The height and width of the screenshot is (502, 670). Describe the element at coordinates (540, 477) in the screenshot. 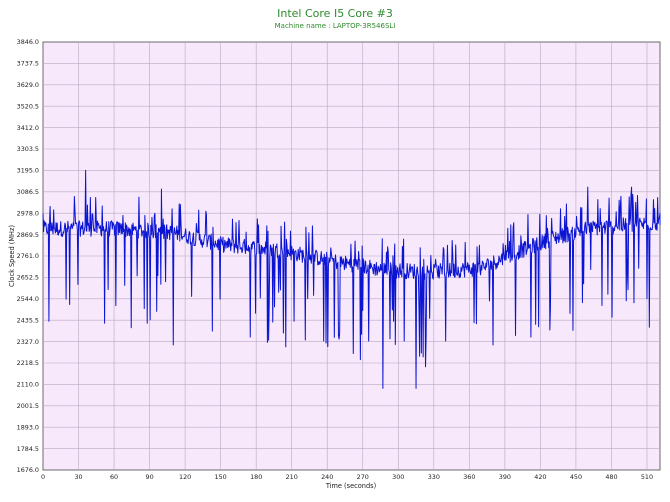

I see `x-tick-label: 420` at that location.